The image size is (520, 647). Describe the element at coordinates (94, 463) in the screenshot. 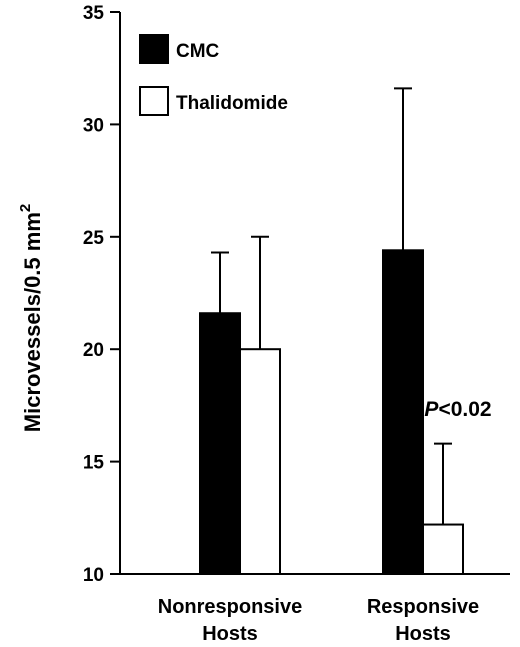

I see `y-tick-label: 15` at that location.